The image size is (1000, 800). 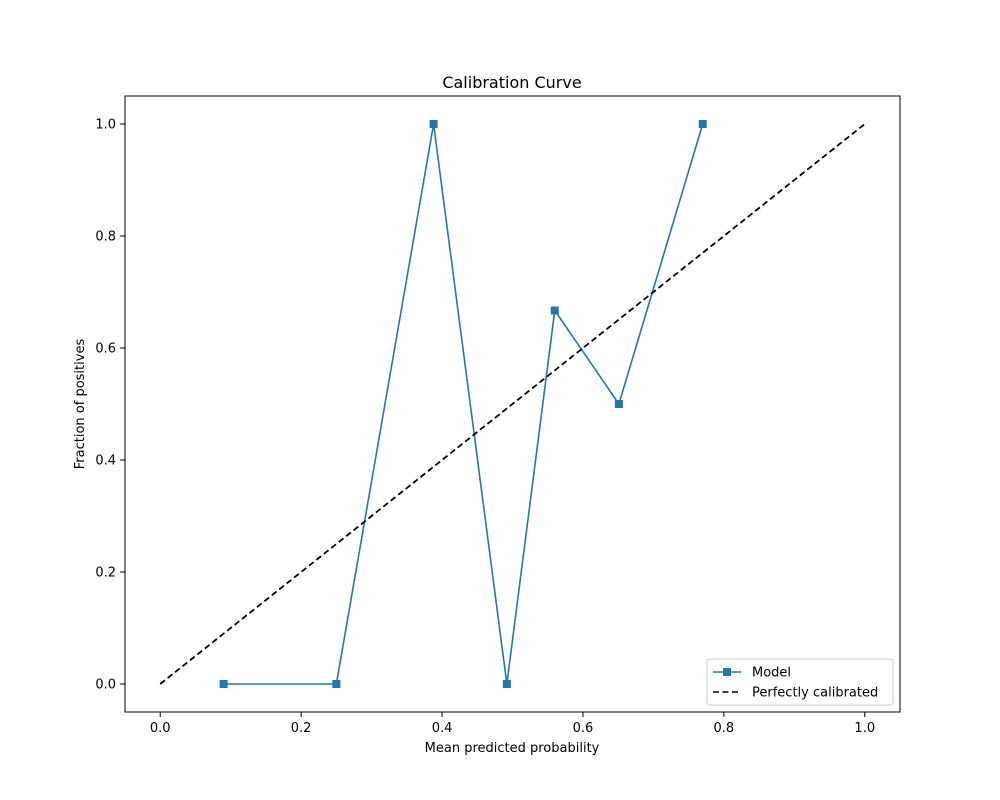 I want to click on y-tick-label: 1.0, so click(x=105, y=125).